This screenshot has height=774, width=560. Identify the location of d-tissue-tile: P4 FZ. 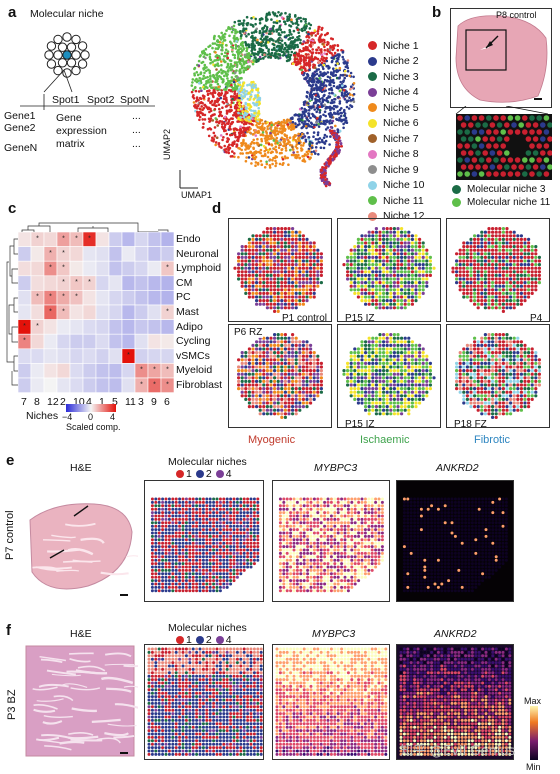
(498, 270).